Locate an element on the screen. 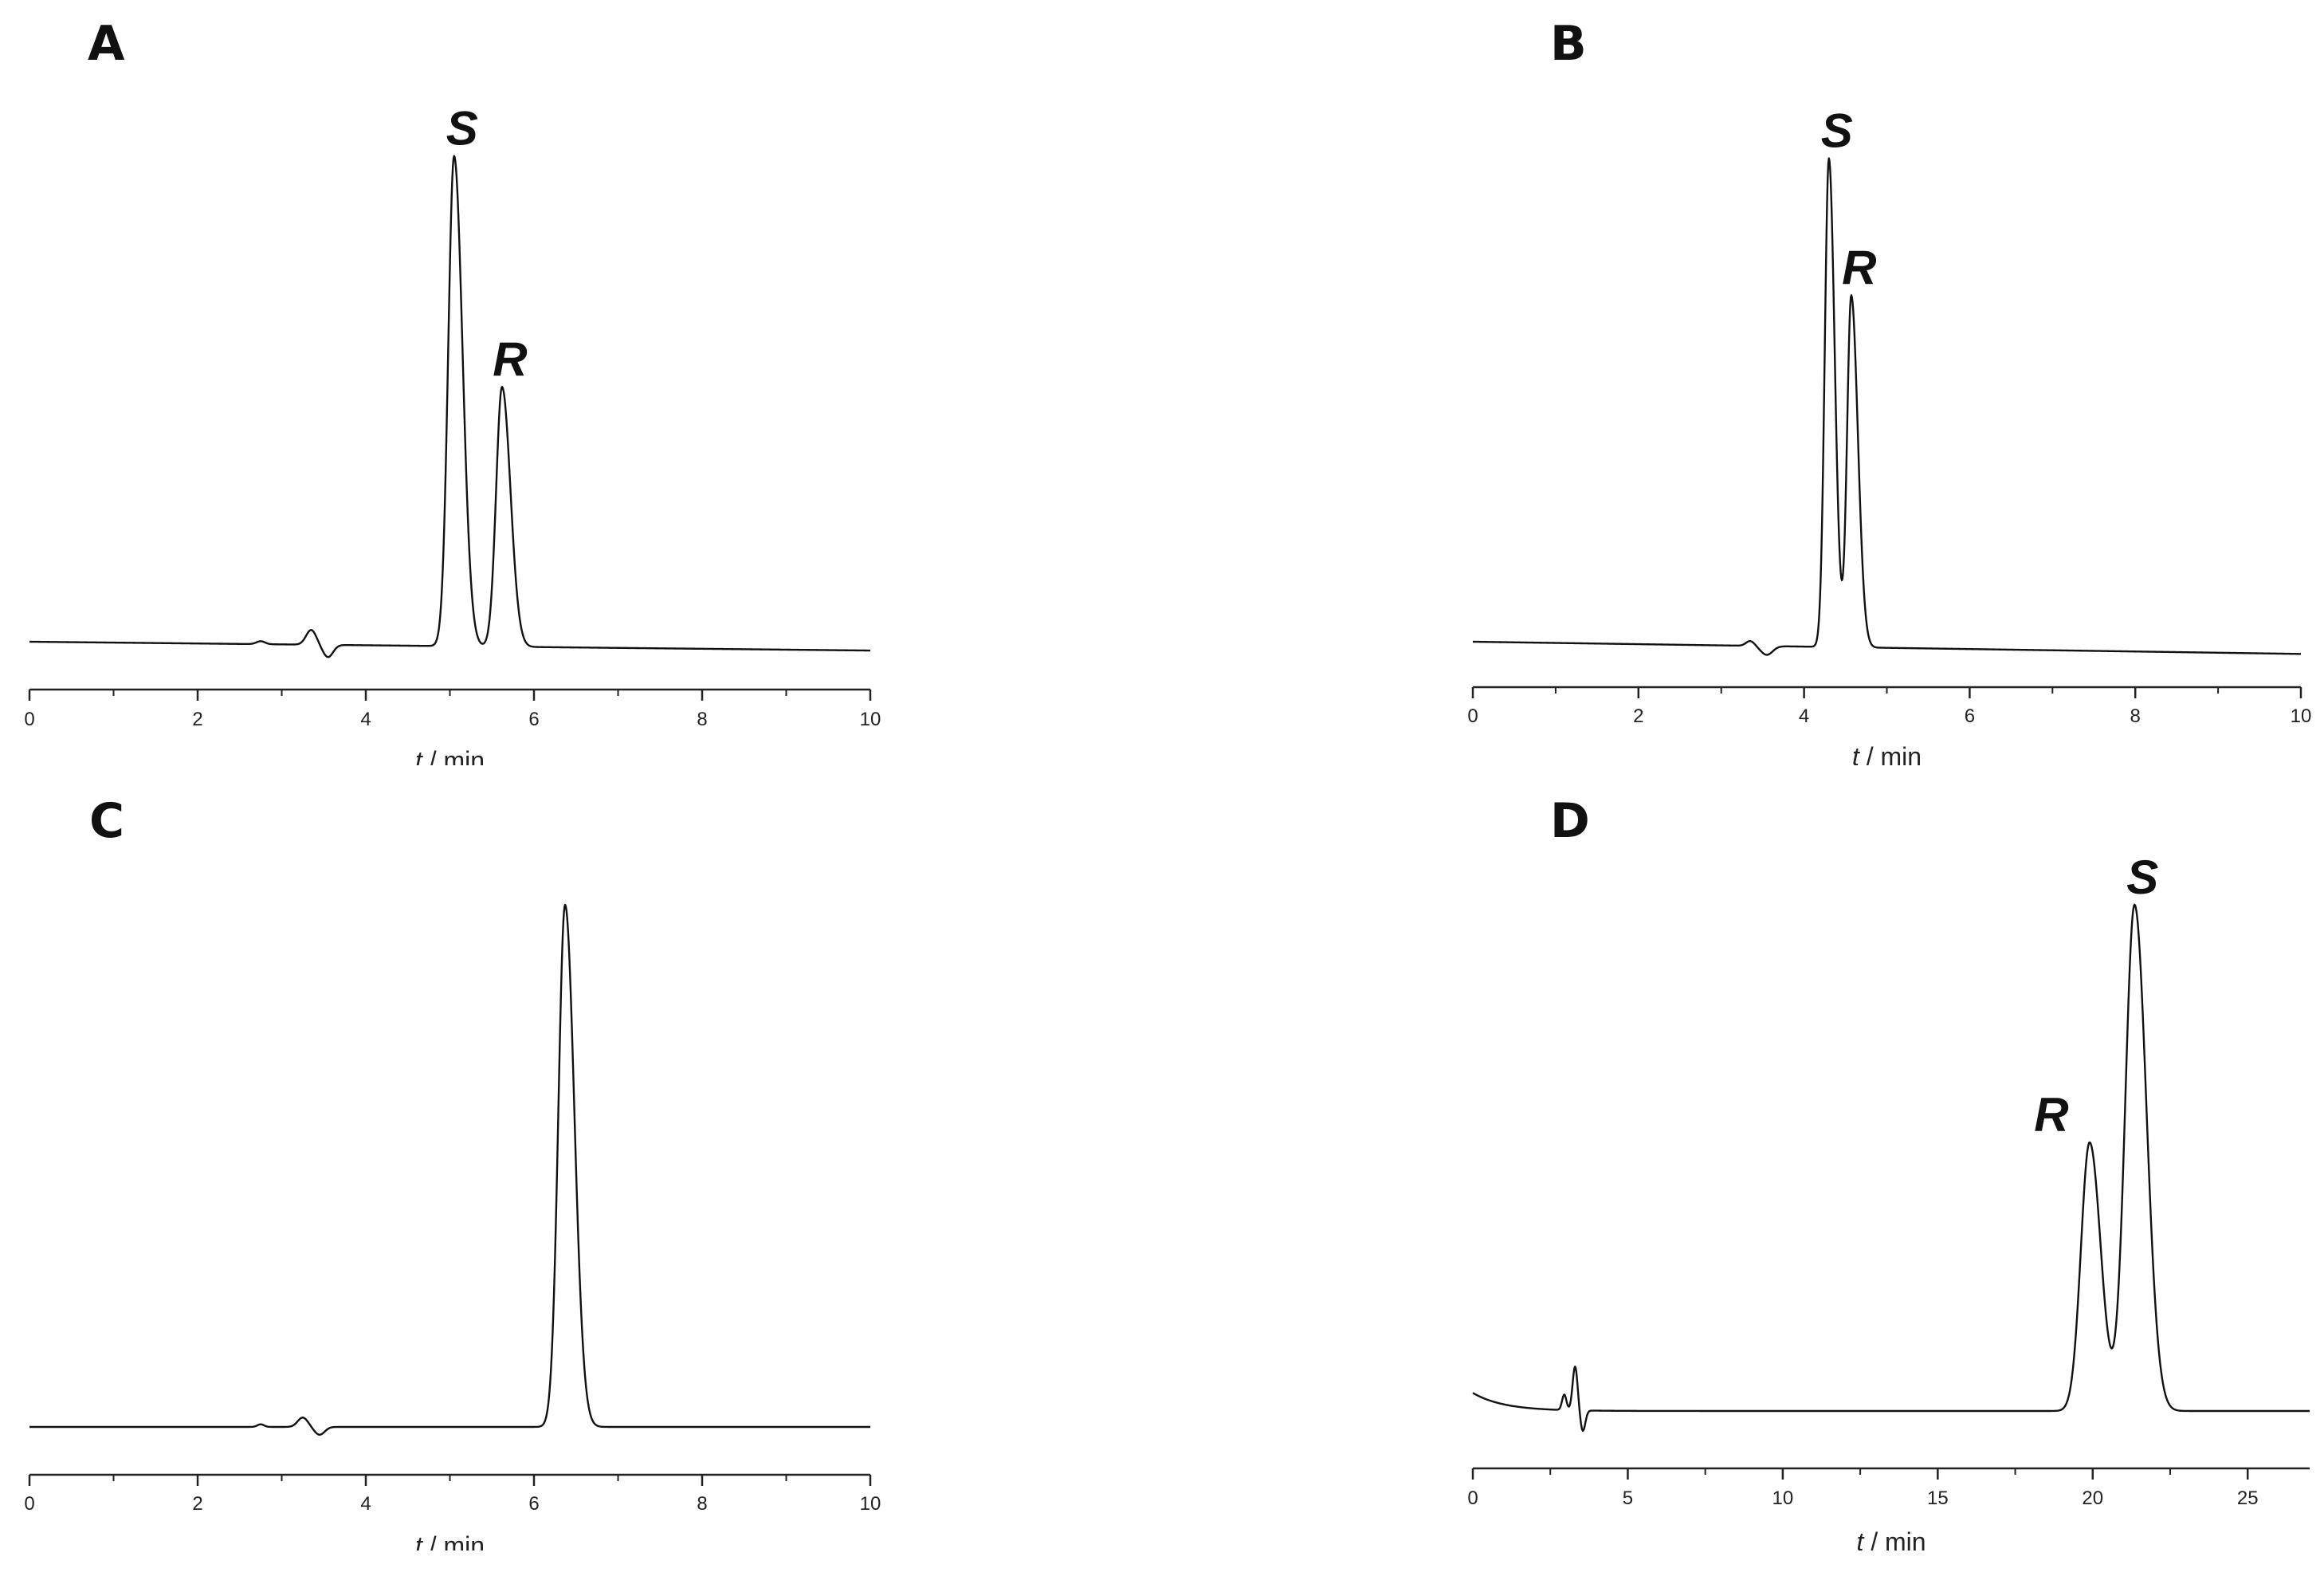 This screenshot has height=1576, width=2324. x-tick-label: 5 is located at coordinates (1628, 1499).